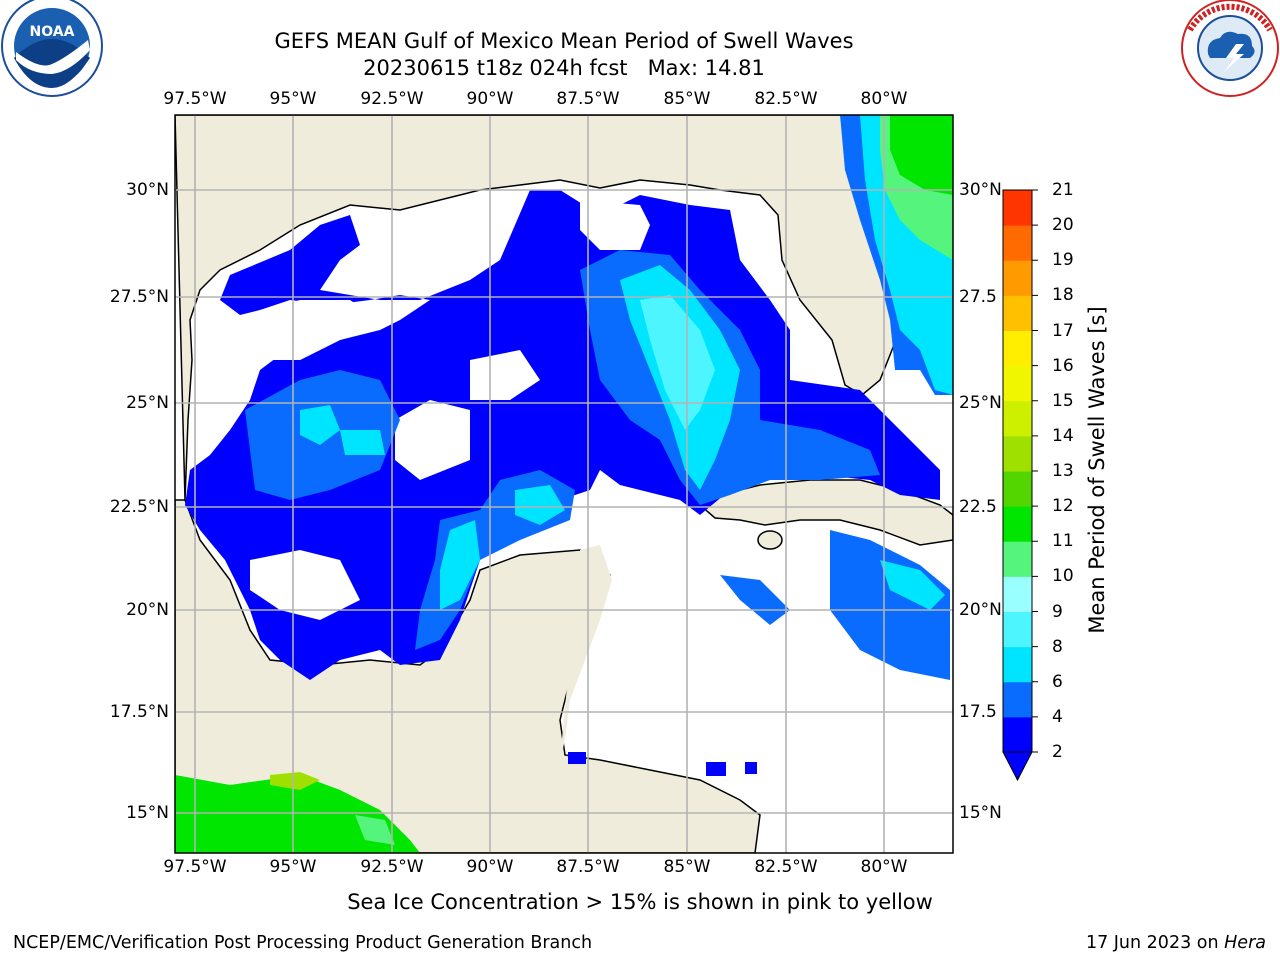 This screenshot has height=960, width=1280. Describe the element at coordinates (139, 507) in the screenshot. I see `lat-tick-label: 22.5°N` at that location.